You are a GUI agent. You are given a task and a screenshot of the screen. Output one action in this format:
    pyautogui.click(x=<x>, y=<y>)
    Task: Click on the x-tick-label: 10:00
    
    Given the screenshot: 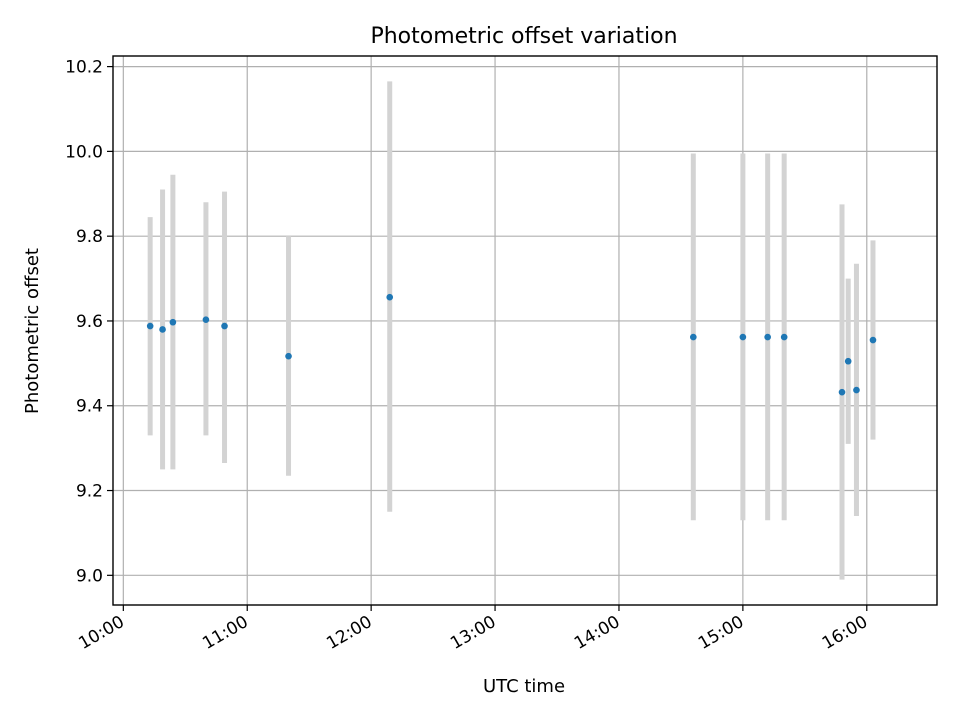 What is the action you would take?
    pyautogui.click(x=101, y=633)
    